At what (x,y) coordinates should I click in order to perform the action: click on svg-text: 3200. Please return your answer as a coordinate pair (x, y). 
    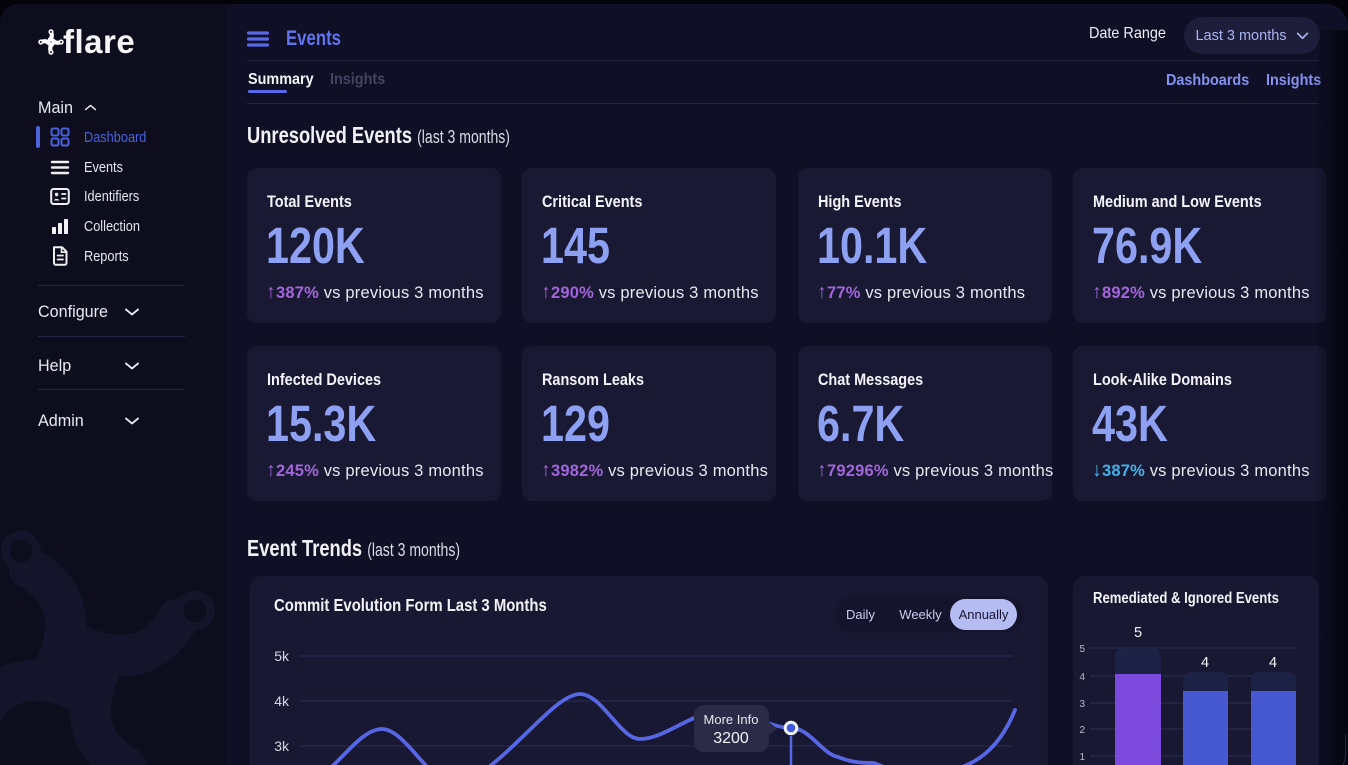
    Looking at the image, I should click on (731, 738).